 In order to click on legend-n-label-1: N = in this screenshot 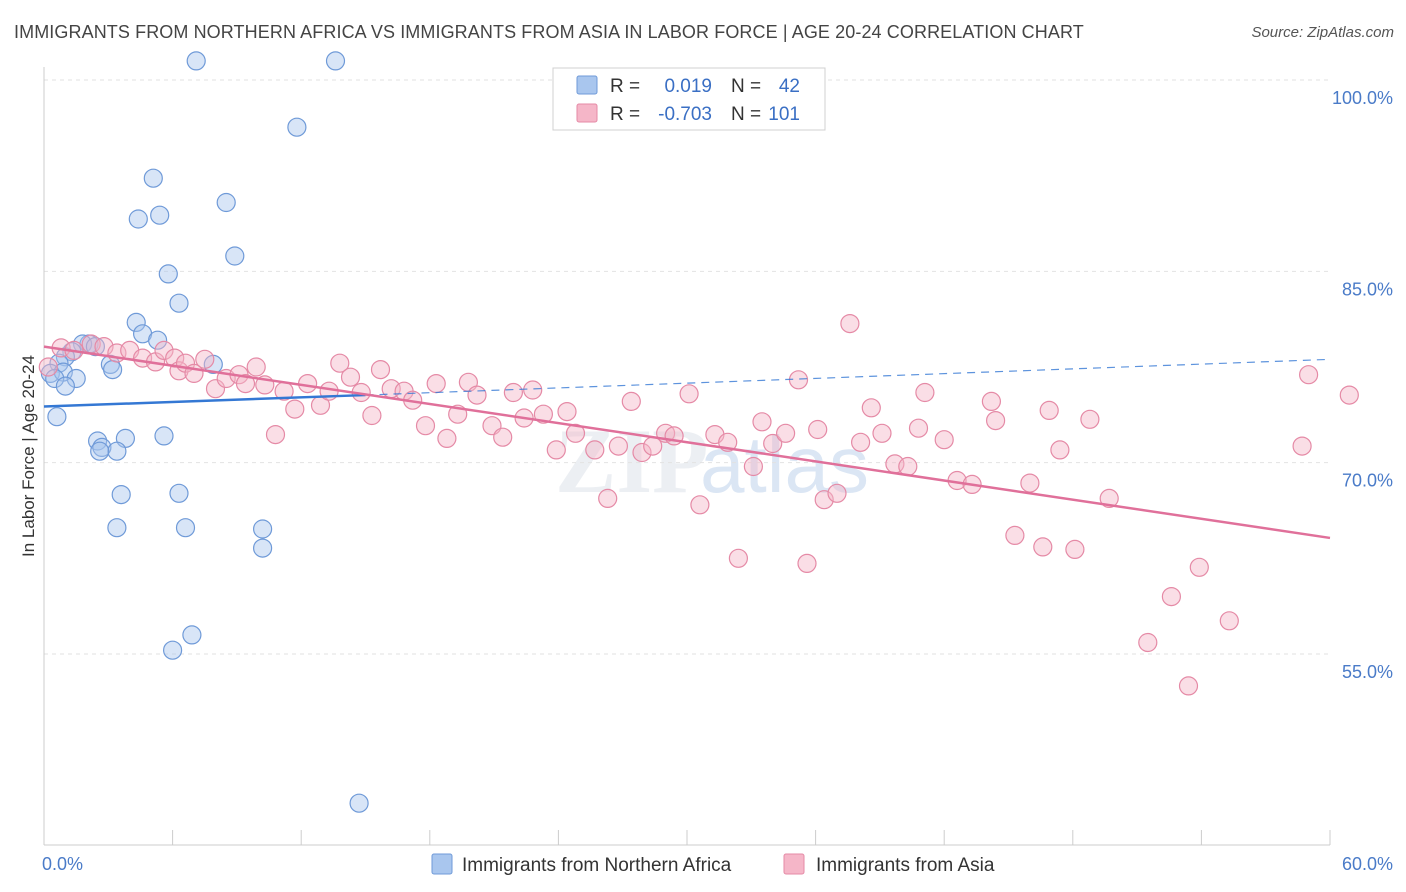, I will do `click(746, 114)`.